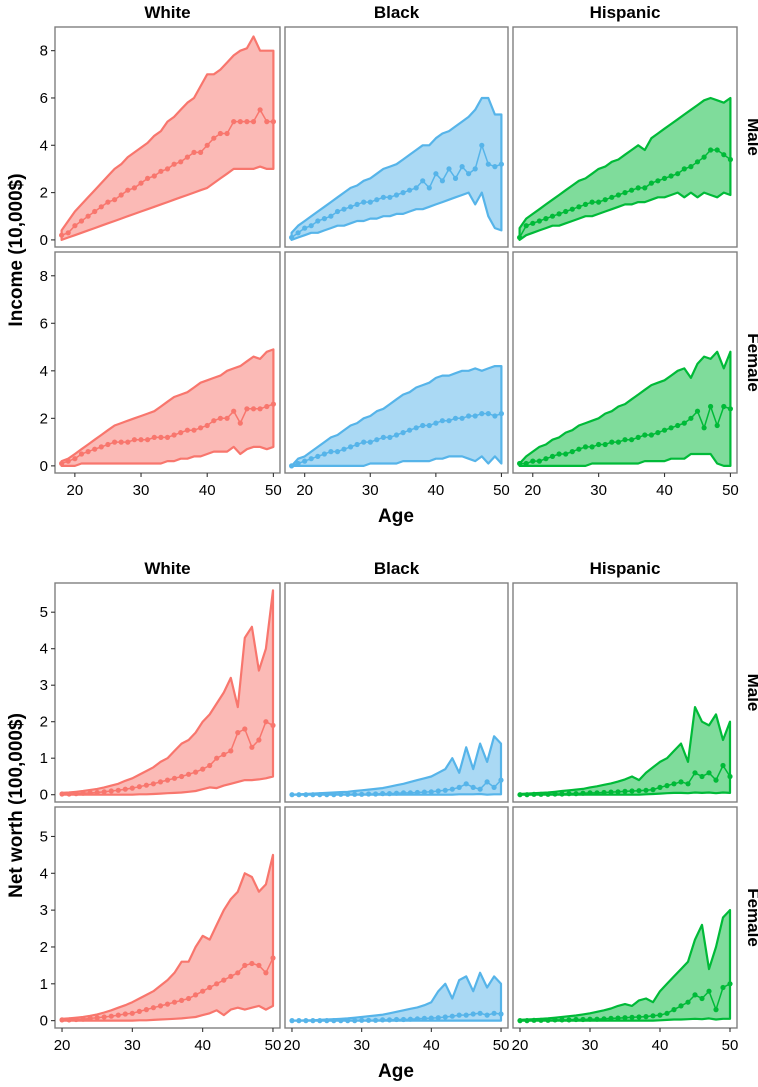 The image size is (758, 1087). What do you see at coordinates (751, 137) in the screenshot?
I see `strip-label-male: Male` at bounding box center [751, 137].